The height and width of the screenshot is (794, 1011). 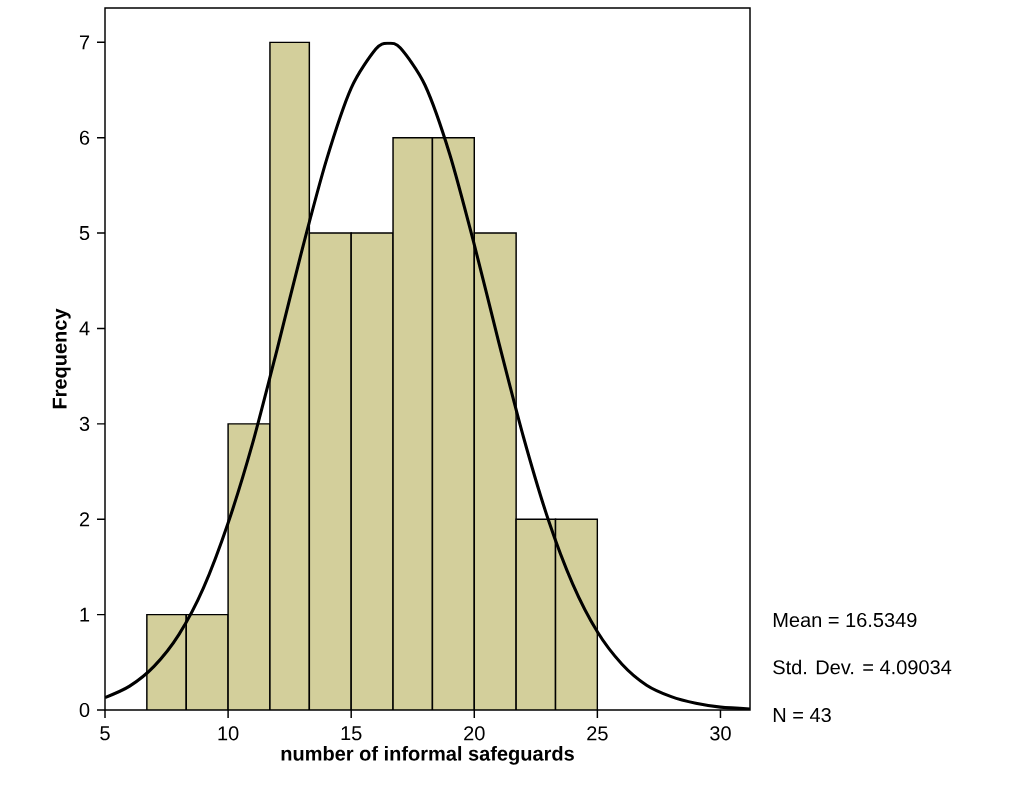 What do you see at coordinates (61, 358) in the screenshot?
I see `y-axis-title: Frequency` at bounding box center [61, 358].